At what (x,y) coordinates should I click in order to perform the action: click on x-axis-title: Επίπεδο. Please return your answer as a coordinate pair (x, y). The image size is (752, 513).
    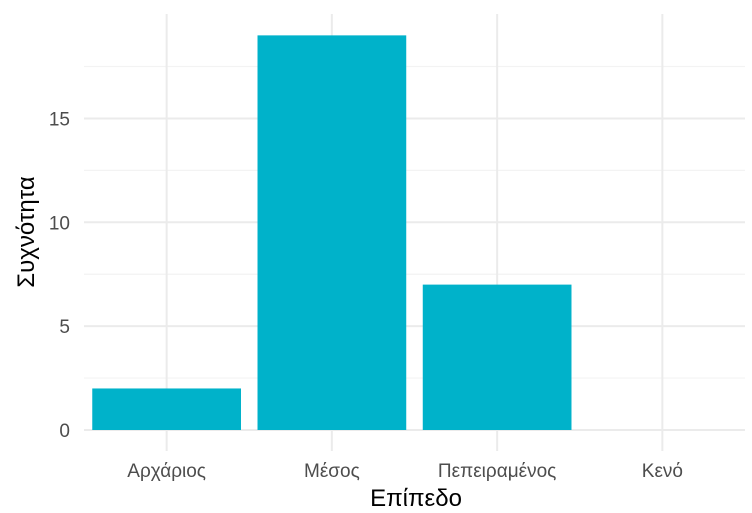
    Looking at the image, I should click on (416, 498).